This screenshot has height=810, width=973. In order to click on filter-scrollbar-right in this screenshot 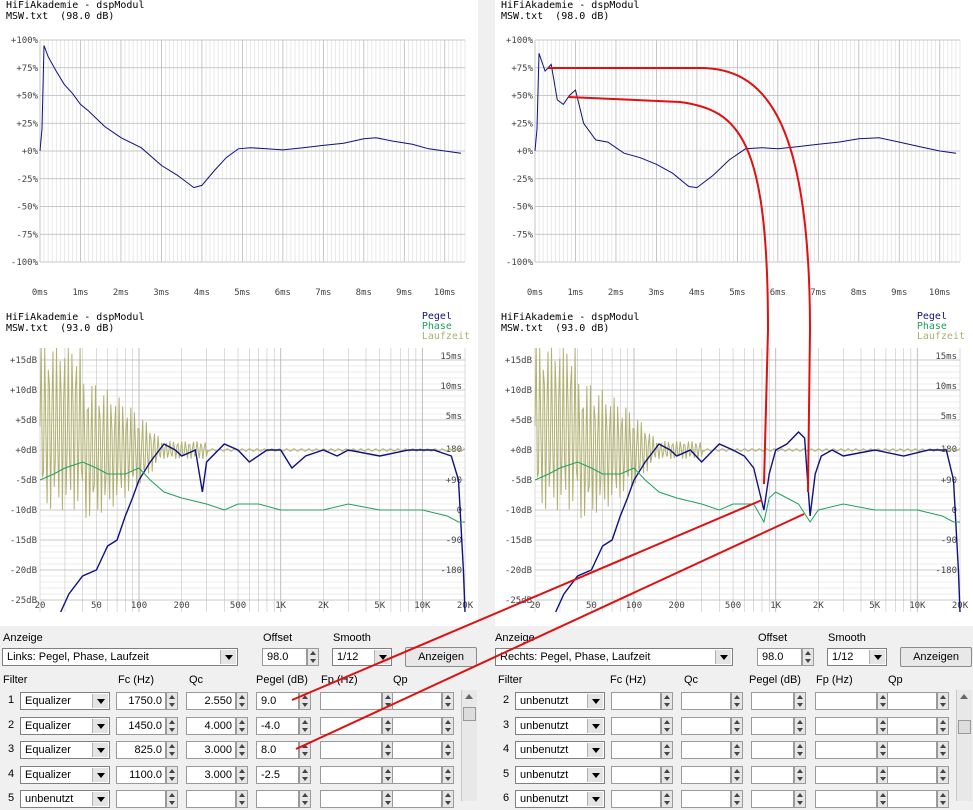, I will do `click(964, 745)`.